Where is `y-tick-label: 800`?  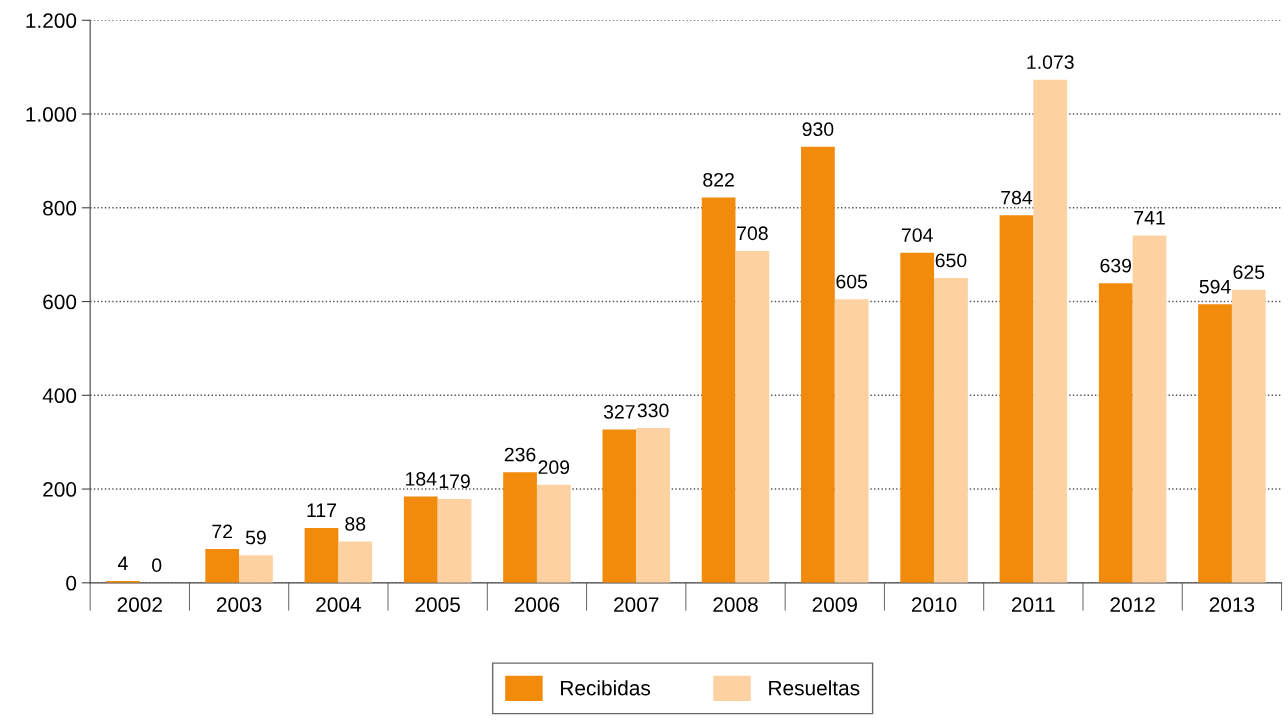 y-tick-label: 800 is located at coordinates (60, 208).